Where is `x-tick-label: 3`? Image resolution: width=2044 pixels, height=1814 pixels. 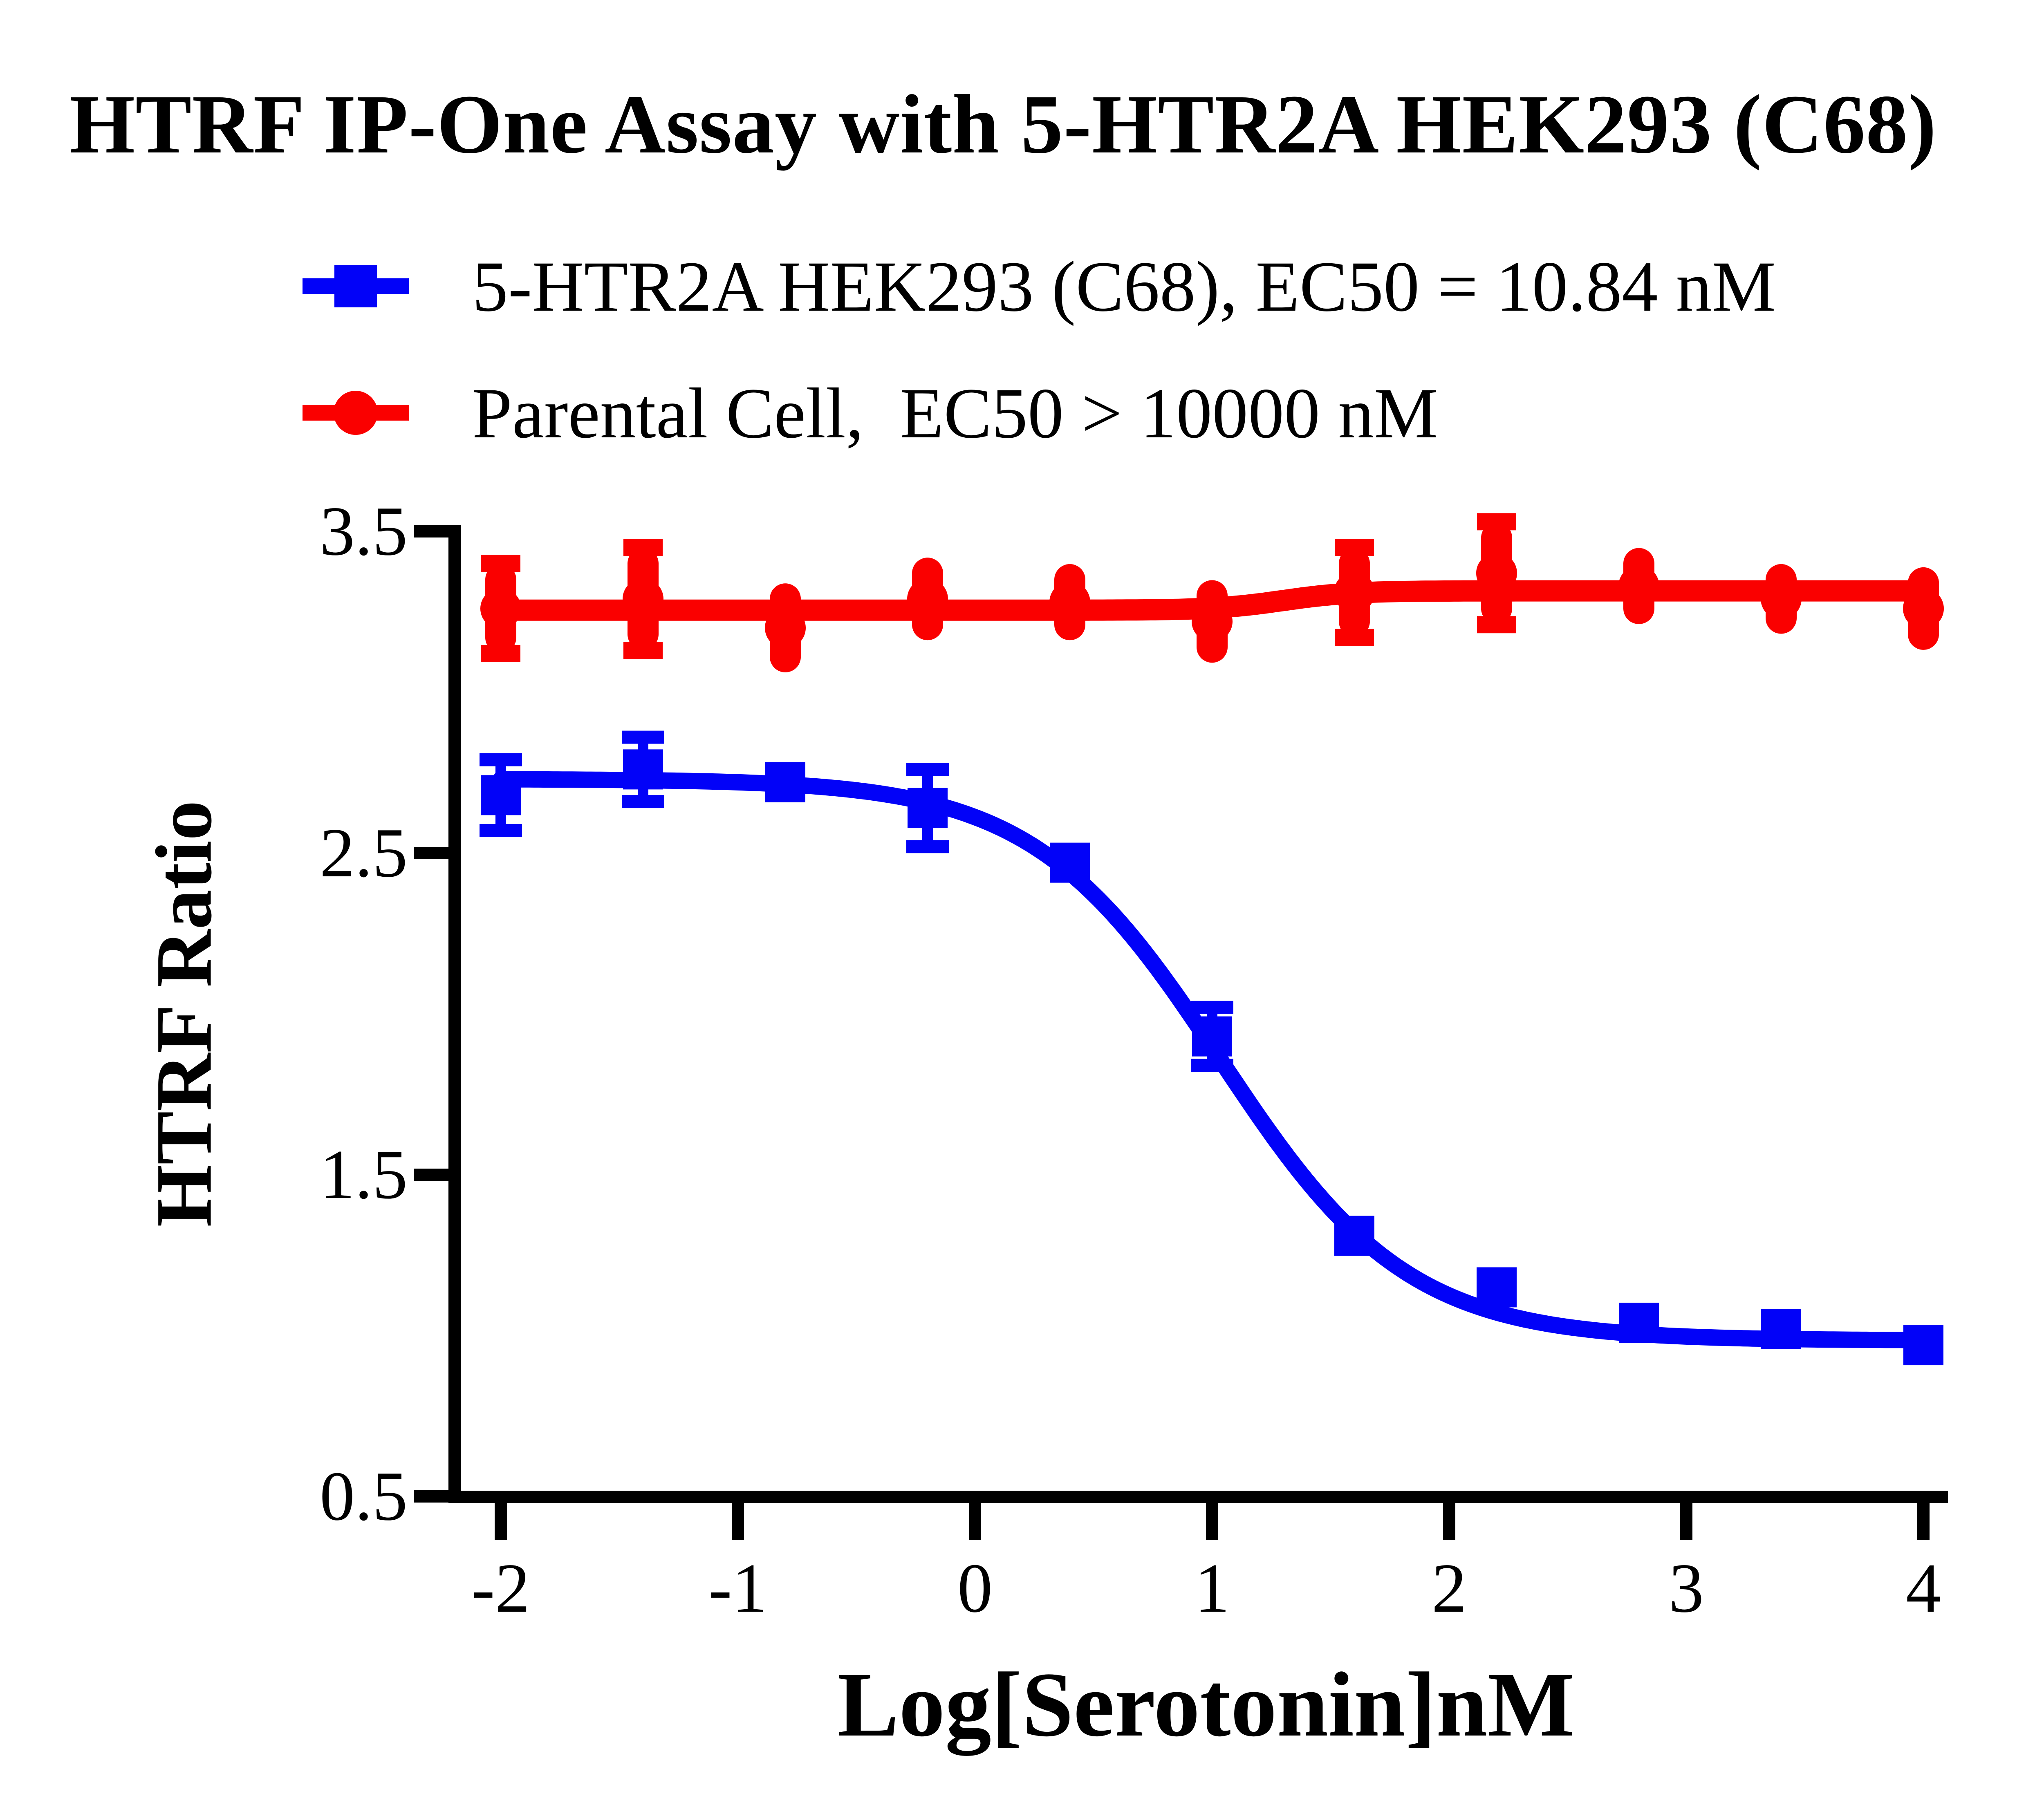 x-tick-label: 3 is located at coordinates (1686, 1588).